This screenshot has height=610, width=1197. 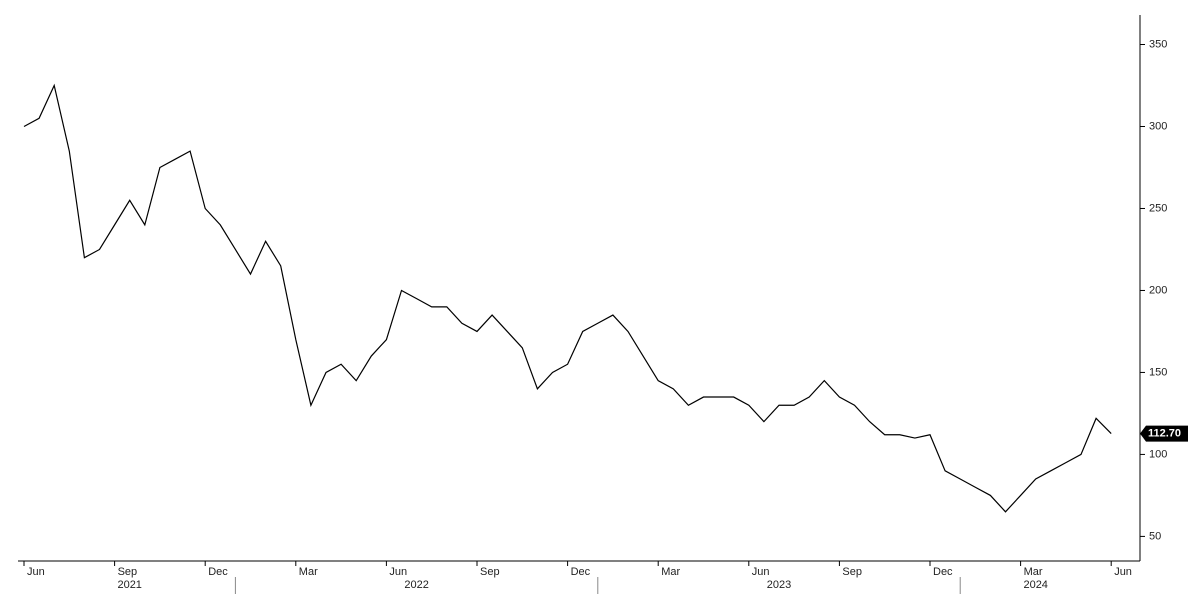 I want to click on y-tick-label: 200, so click(x=1158, y=290).